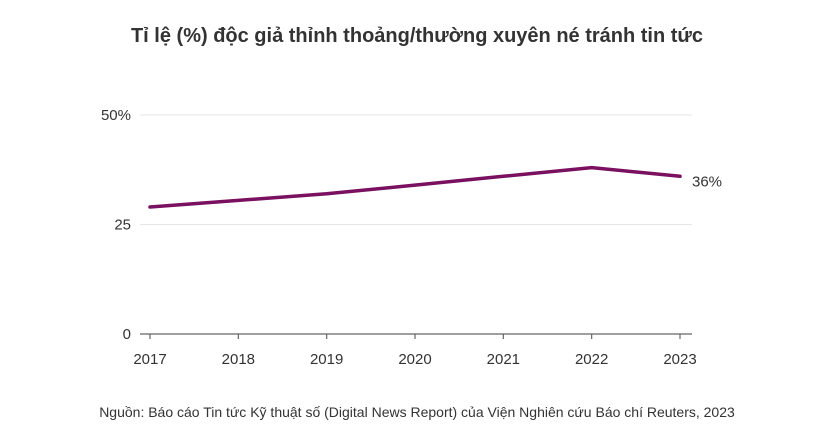 This screenshot has height=442, width=834. What do you see at coordinates (415, 350) in the screenshot?
I see `x-axis: 2017 2018 2019 2020 2021 2022 2023` at bounding box center [415, 350].